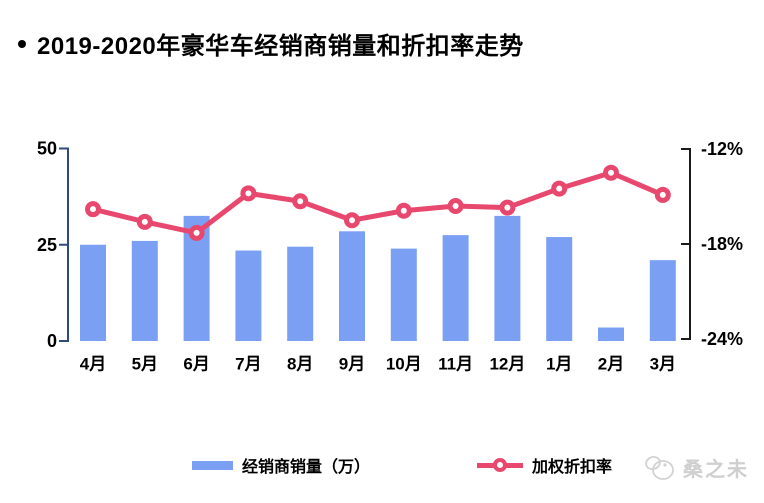 Image resolution: width=764 pixels, height=503 pixels. What do you see at coordinates (93, 364) in the screenshot?
I see `x-label-4月: 4月` at bounding box center [93, 364].